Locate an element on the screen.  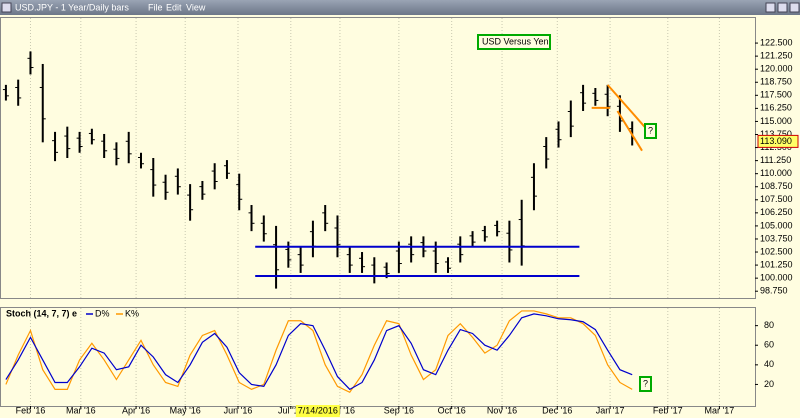
last-price-label: 113.090 is located at coordinates (776, 141).